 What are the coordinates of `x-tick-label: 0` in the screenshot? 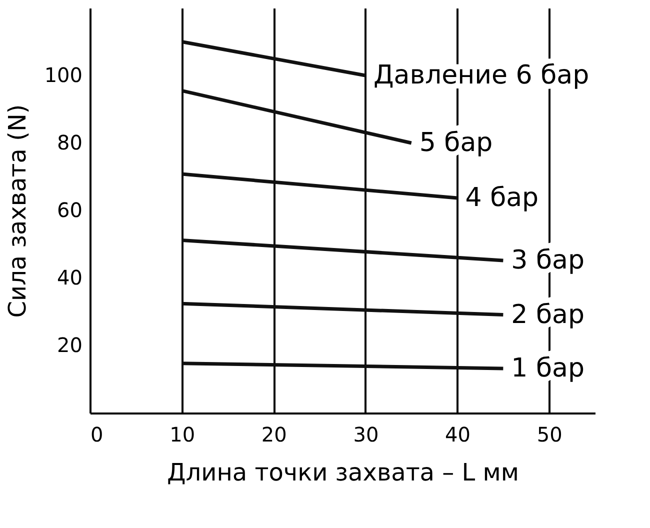 It's located at (97, 434).